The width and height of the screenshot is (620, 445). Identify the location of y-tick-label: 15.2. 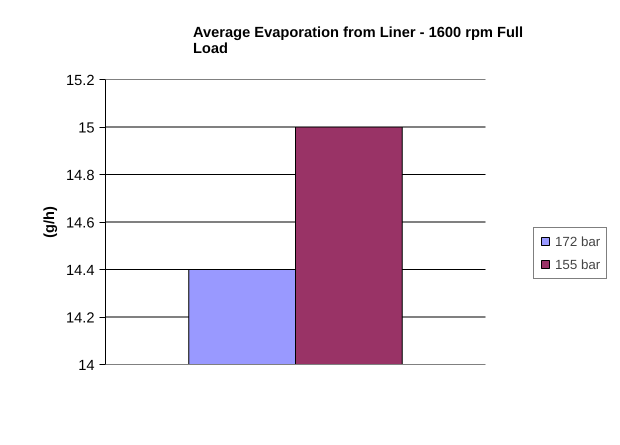
(80, 81).